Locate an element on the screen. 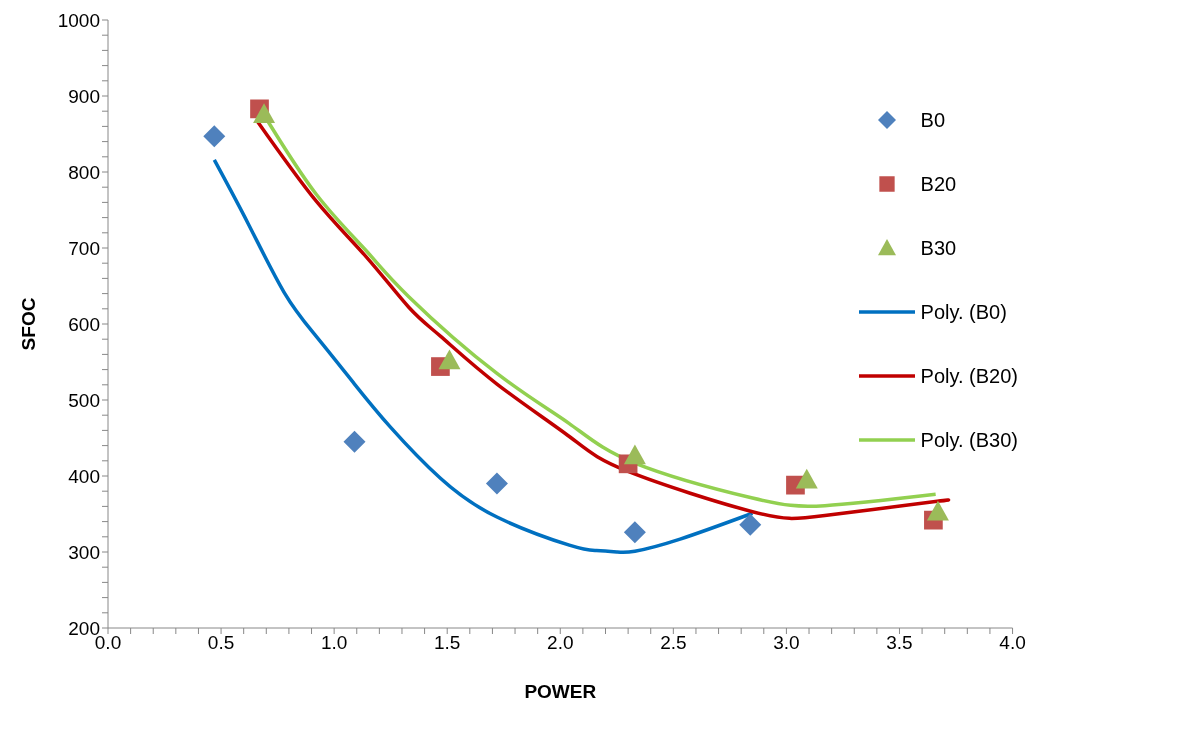 This screenshot has width=1197, height=738. y-tick-label: 500 is located at coordinates (84, 400).